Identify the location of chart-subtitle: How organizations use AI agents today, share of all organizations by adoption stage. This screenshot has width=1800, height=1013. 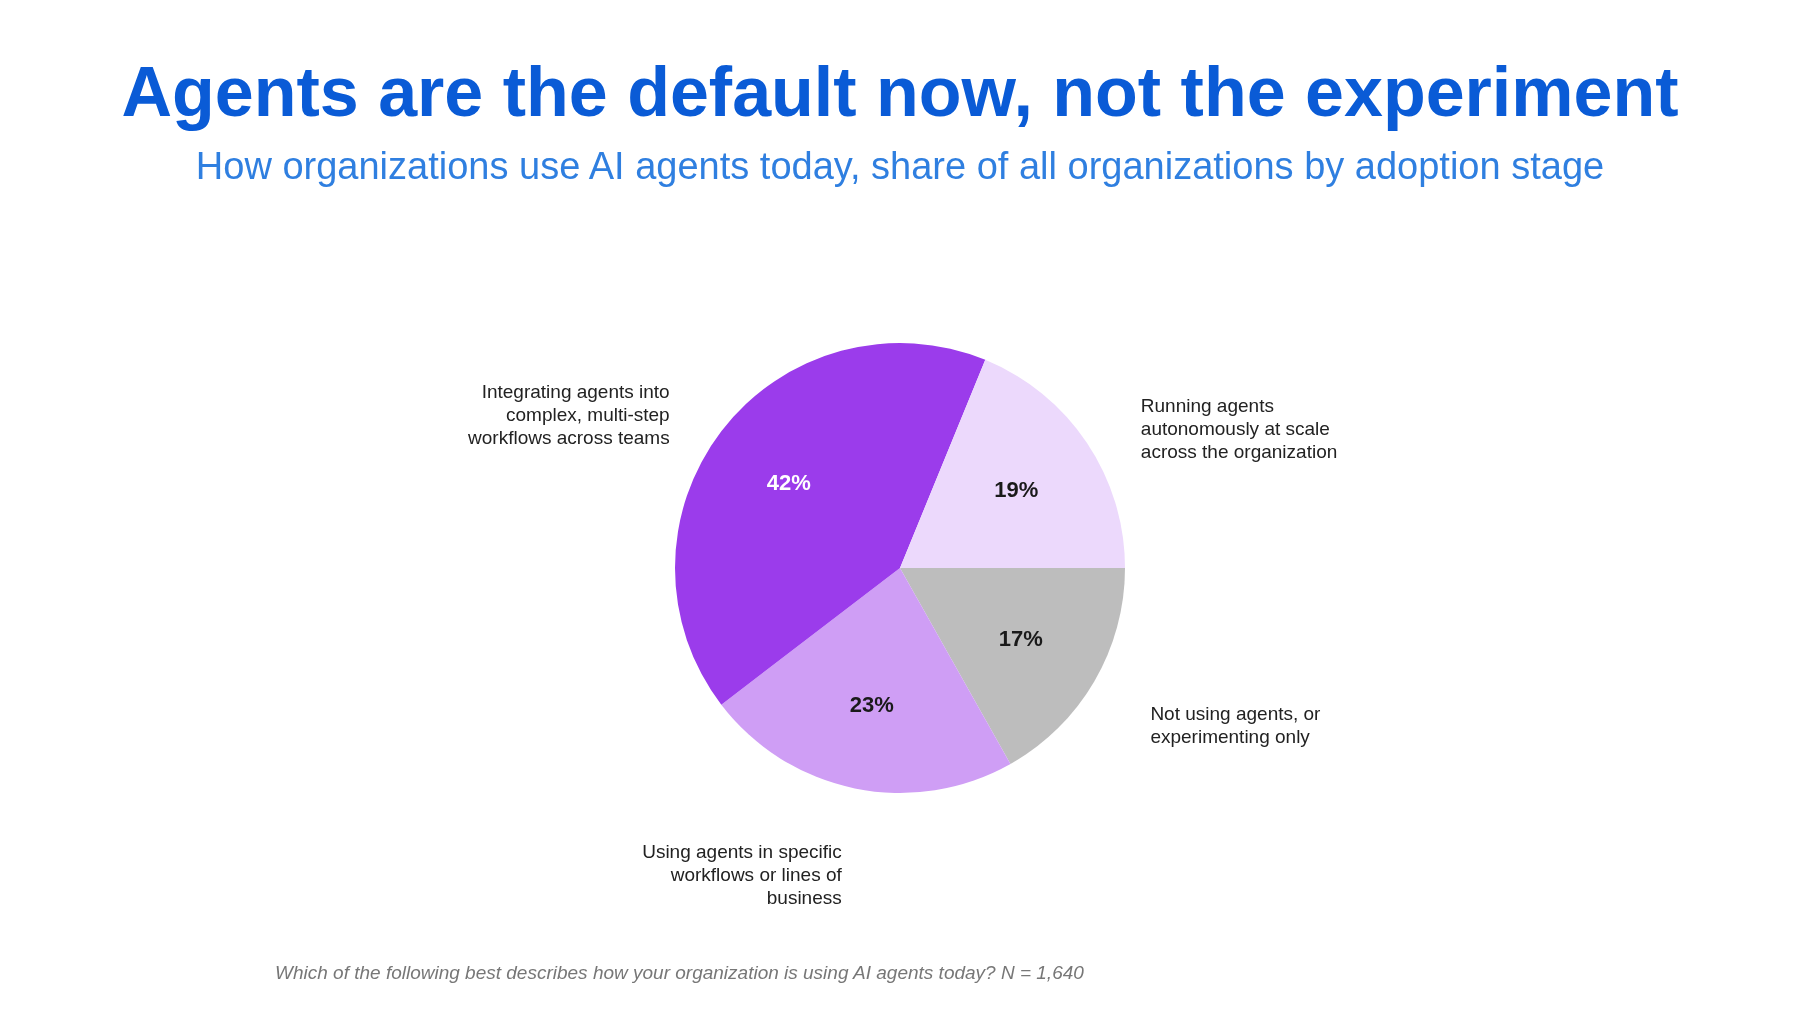
(900, 166).